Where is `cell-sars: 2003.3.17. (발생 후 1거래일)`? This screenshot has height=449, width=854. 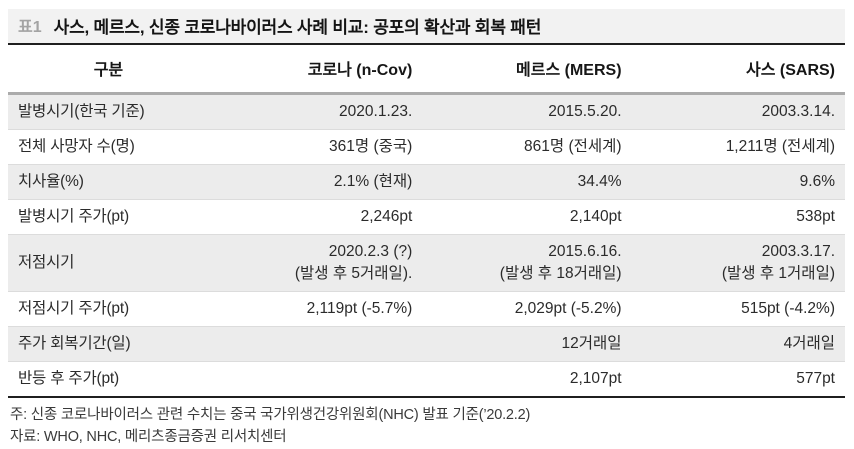 cell-sars: 2003.3.17. (발생 후 1거래일) is located at coordinates (778, 262).